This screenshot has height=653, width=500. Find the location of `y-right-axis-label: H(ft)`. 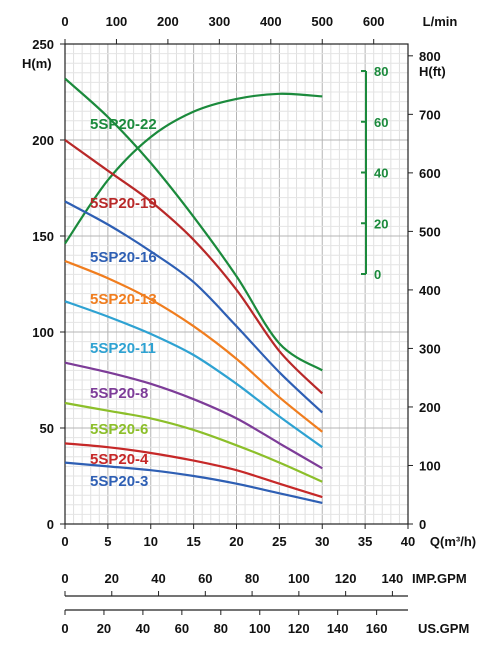

y-right-axis-label: H(ft) is located at coordinates (432, 71).